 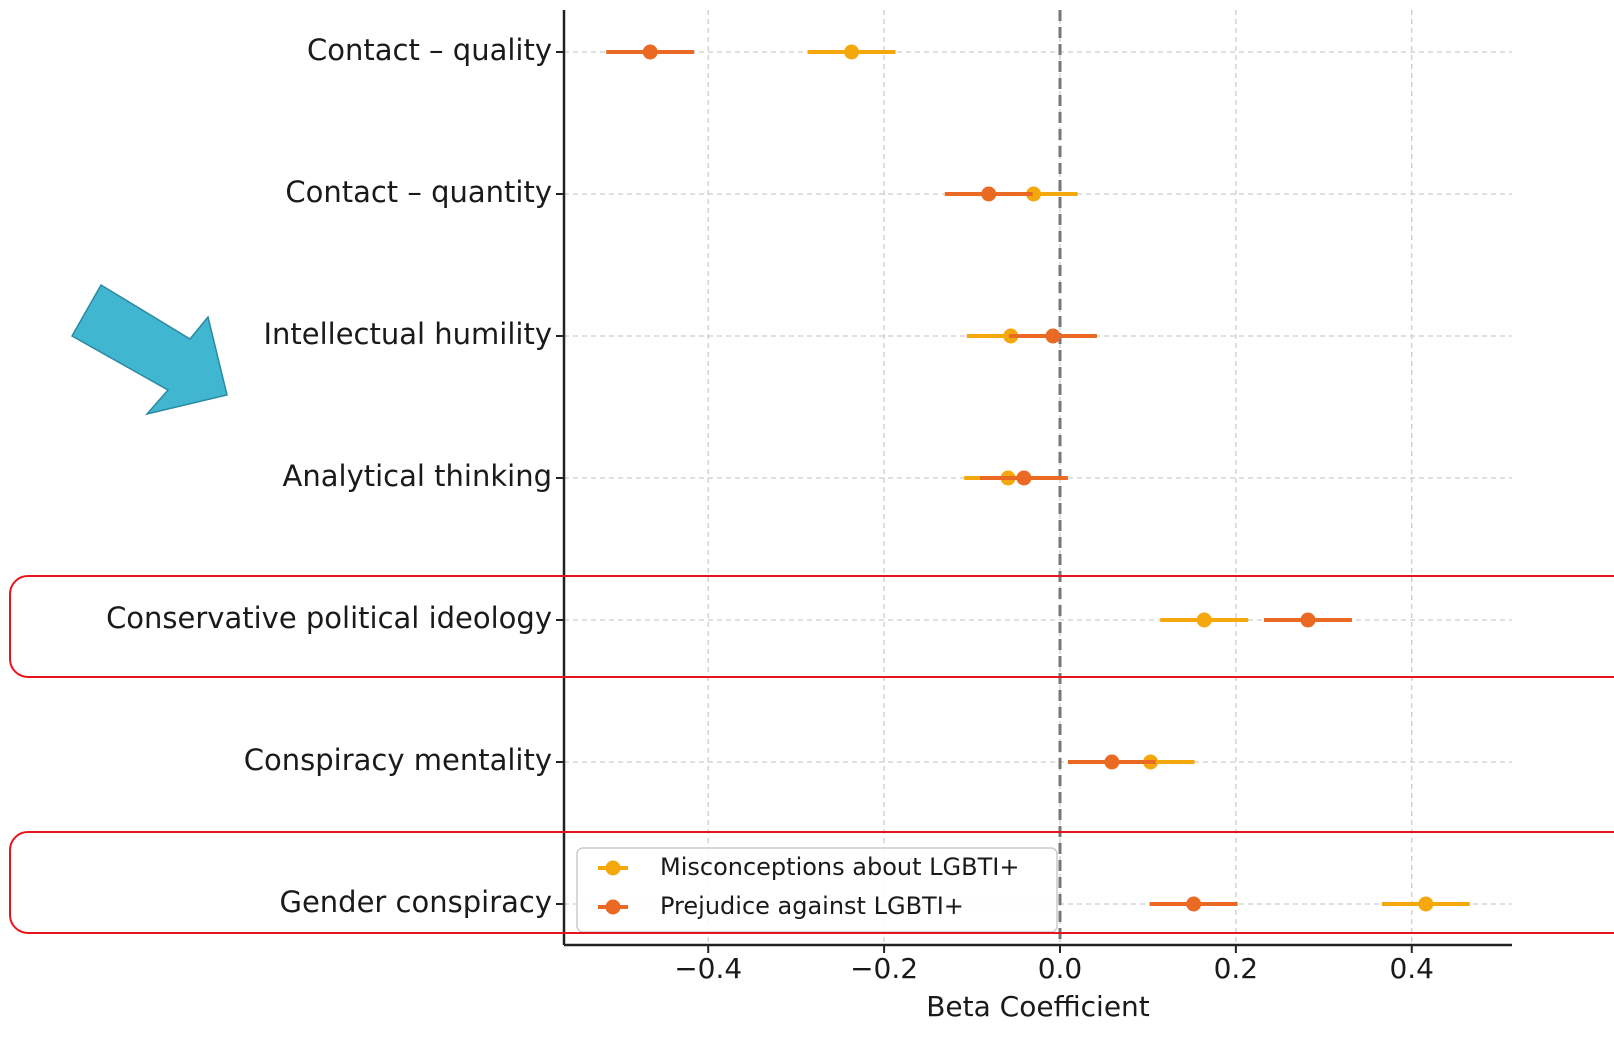 I want to click on x-axis-label: Beta Coefficient, so click(x=1038, y=1006).